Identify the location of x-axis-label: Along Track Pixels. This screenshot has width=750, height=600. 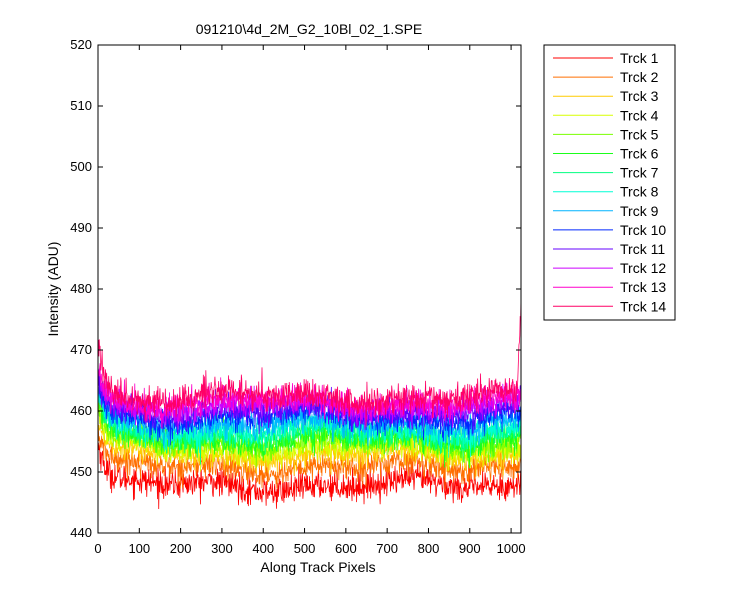
(317, 567).